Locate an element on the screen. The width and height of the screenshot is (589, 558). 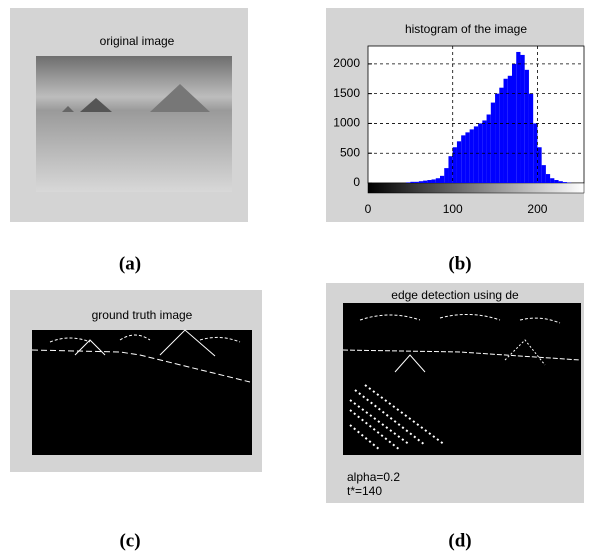
panel-label: (a) is located at coordinates (130, 263).